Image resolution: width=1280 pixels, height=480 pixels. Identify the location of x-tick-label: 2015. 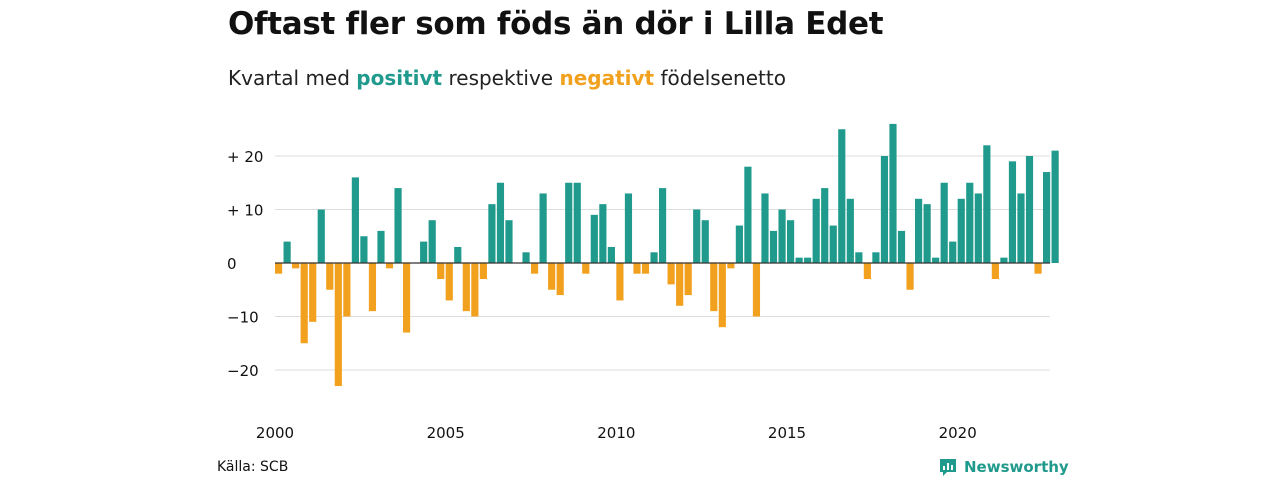
(787, 433).